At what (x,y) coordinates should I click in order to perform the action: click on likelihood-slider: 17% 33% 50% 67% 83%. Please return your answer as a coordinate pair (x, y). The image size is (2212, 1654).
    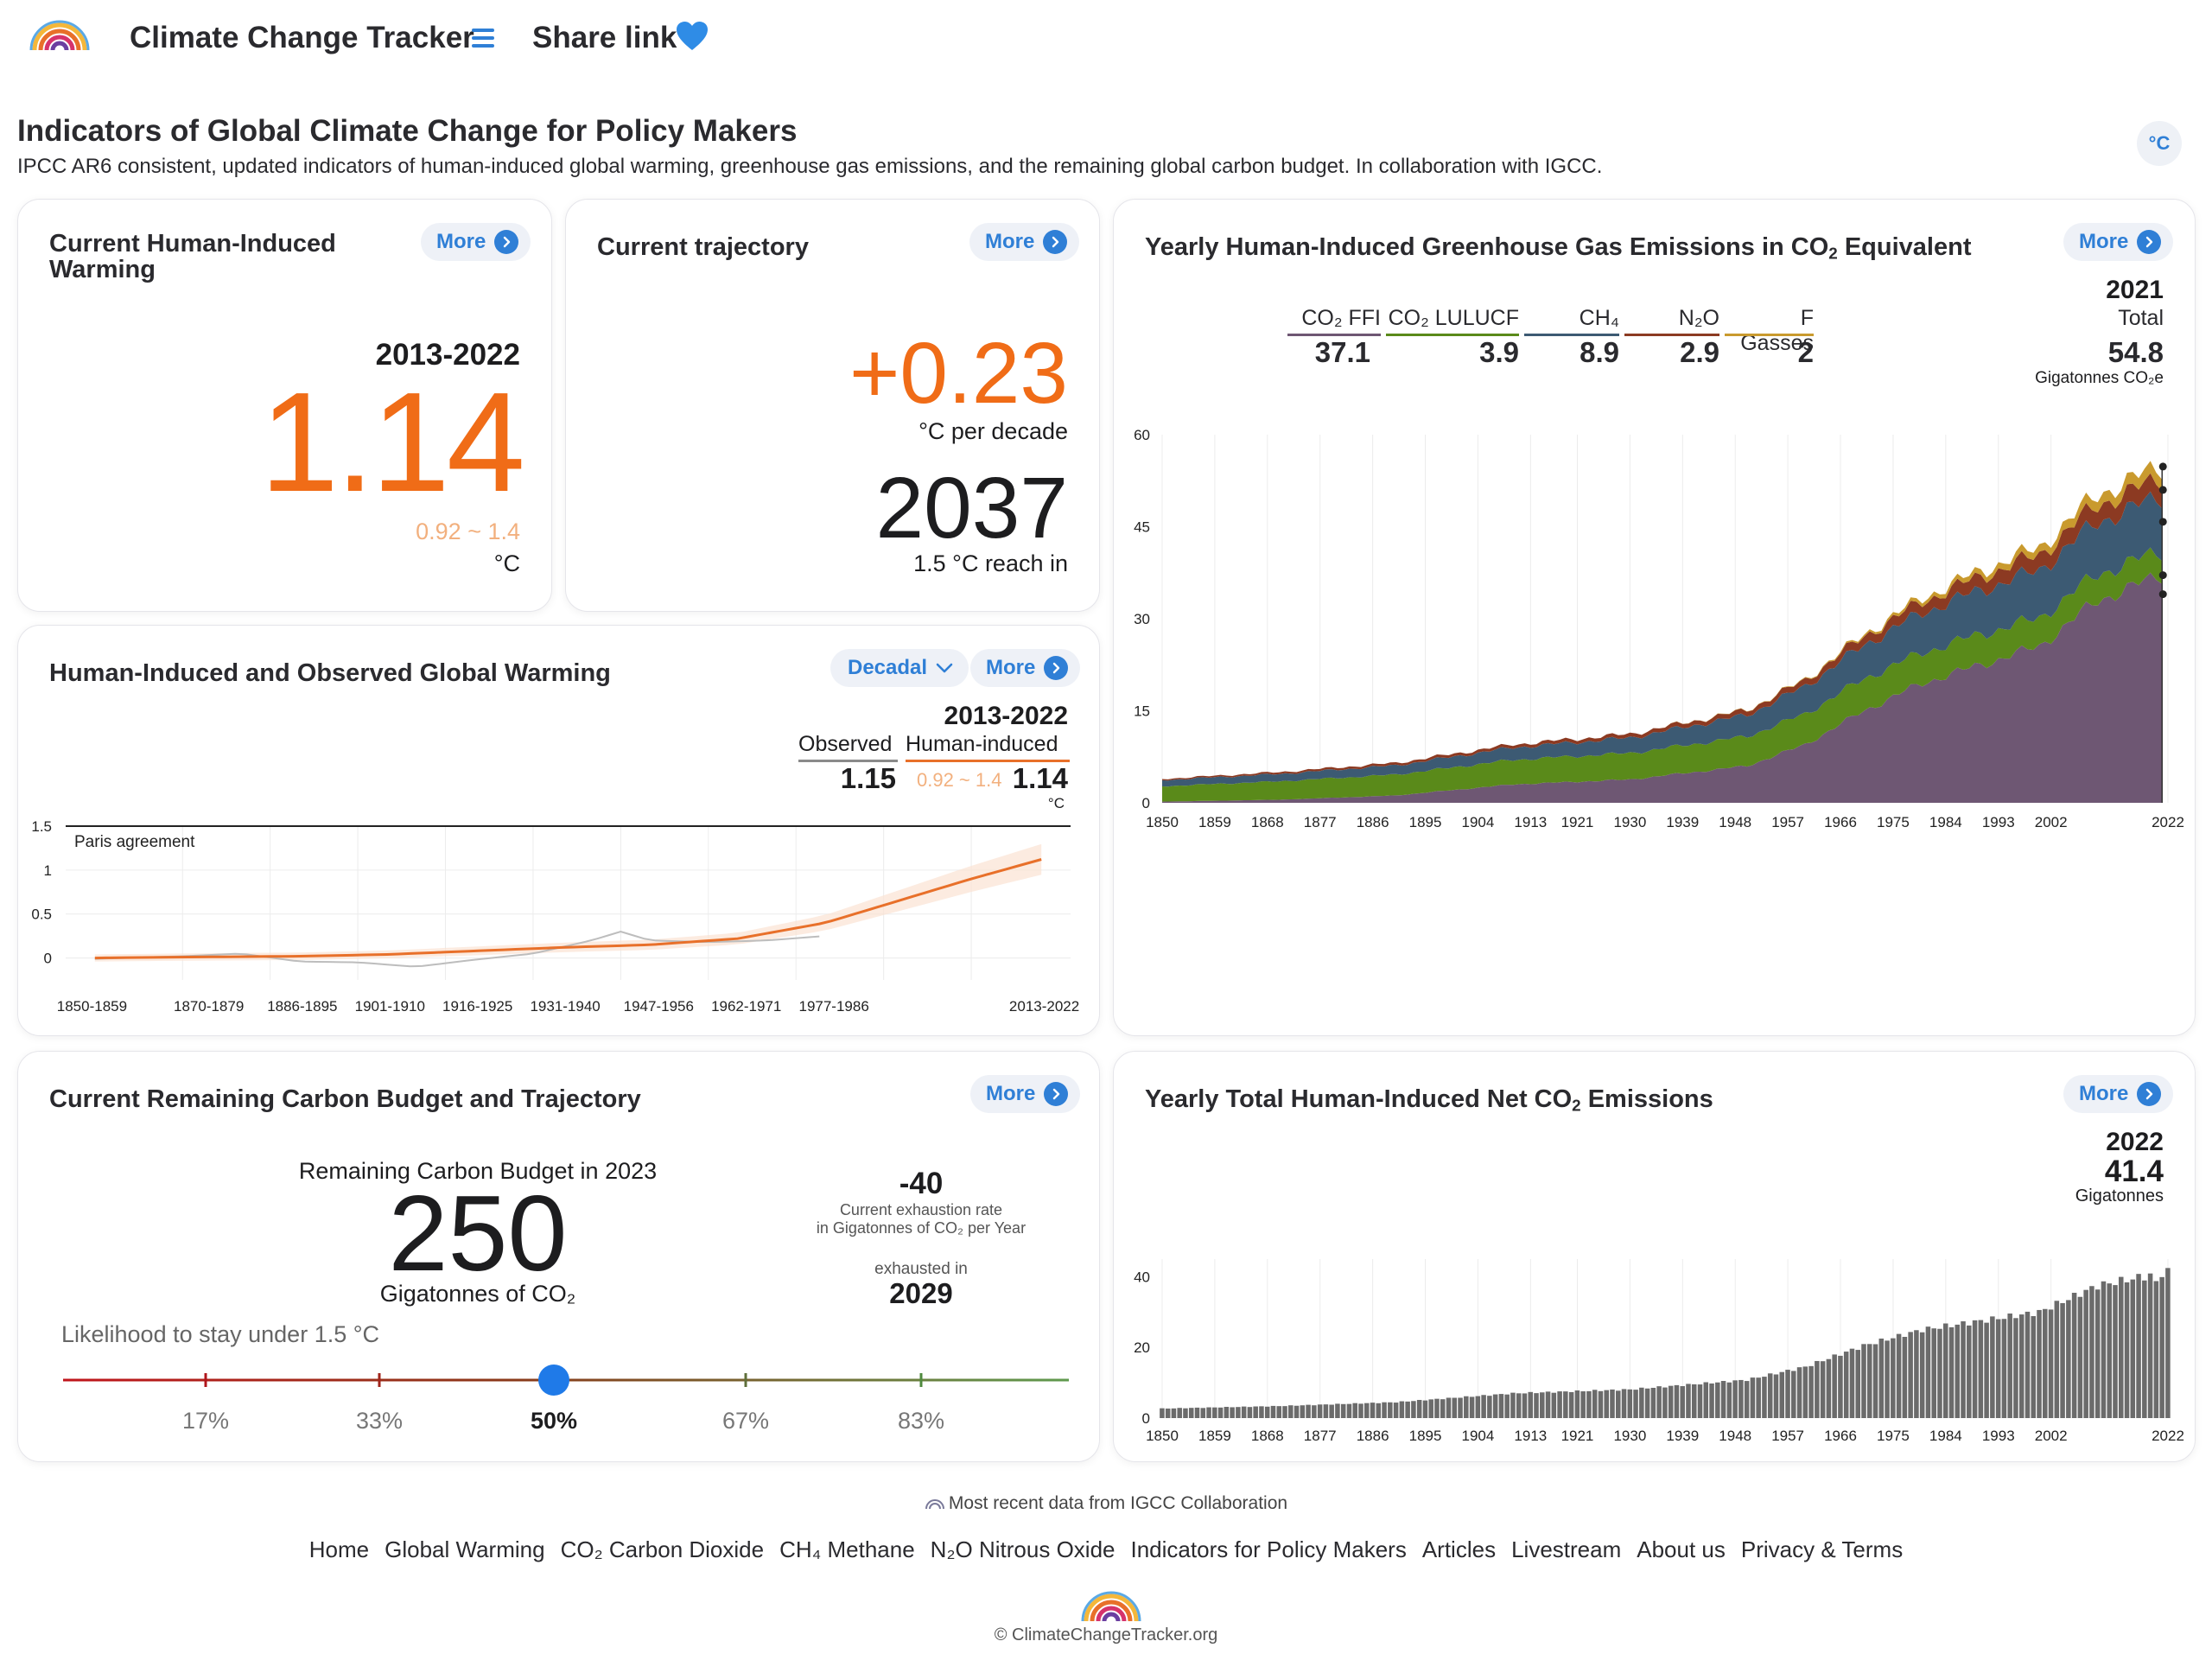
    Looking at the image, I should click on (559, 1393).